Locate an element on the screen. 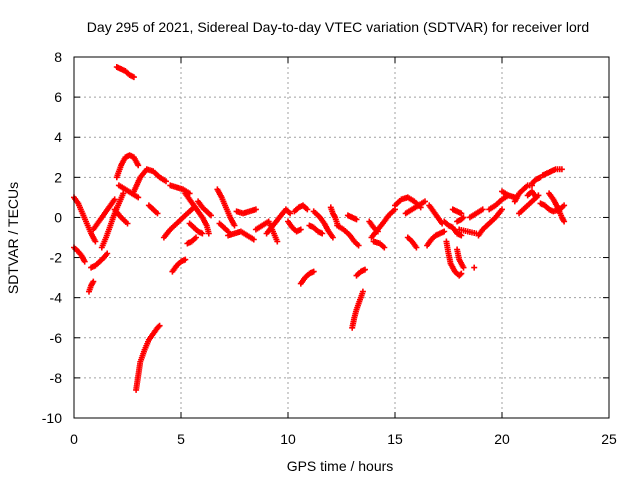 The height and width of the screenshot is (480, 640). x-tick-label: 15 is located at coordinates (395, 439).